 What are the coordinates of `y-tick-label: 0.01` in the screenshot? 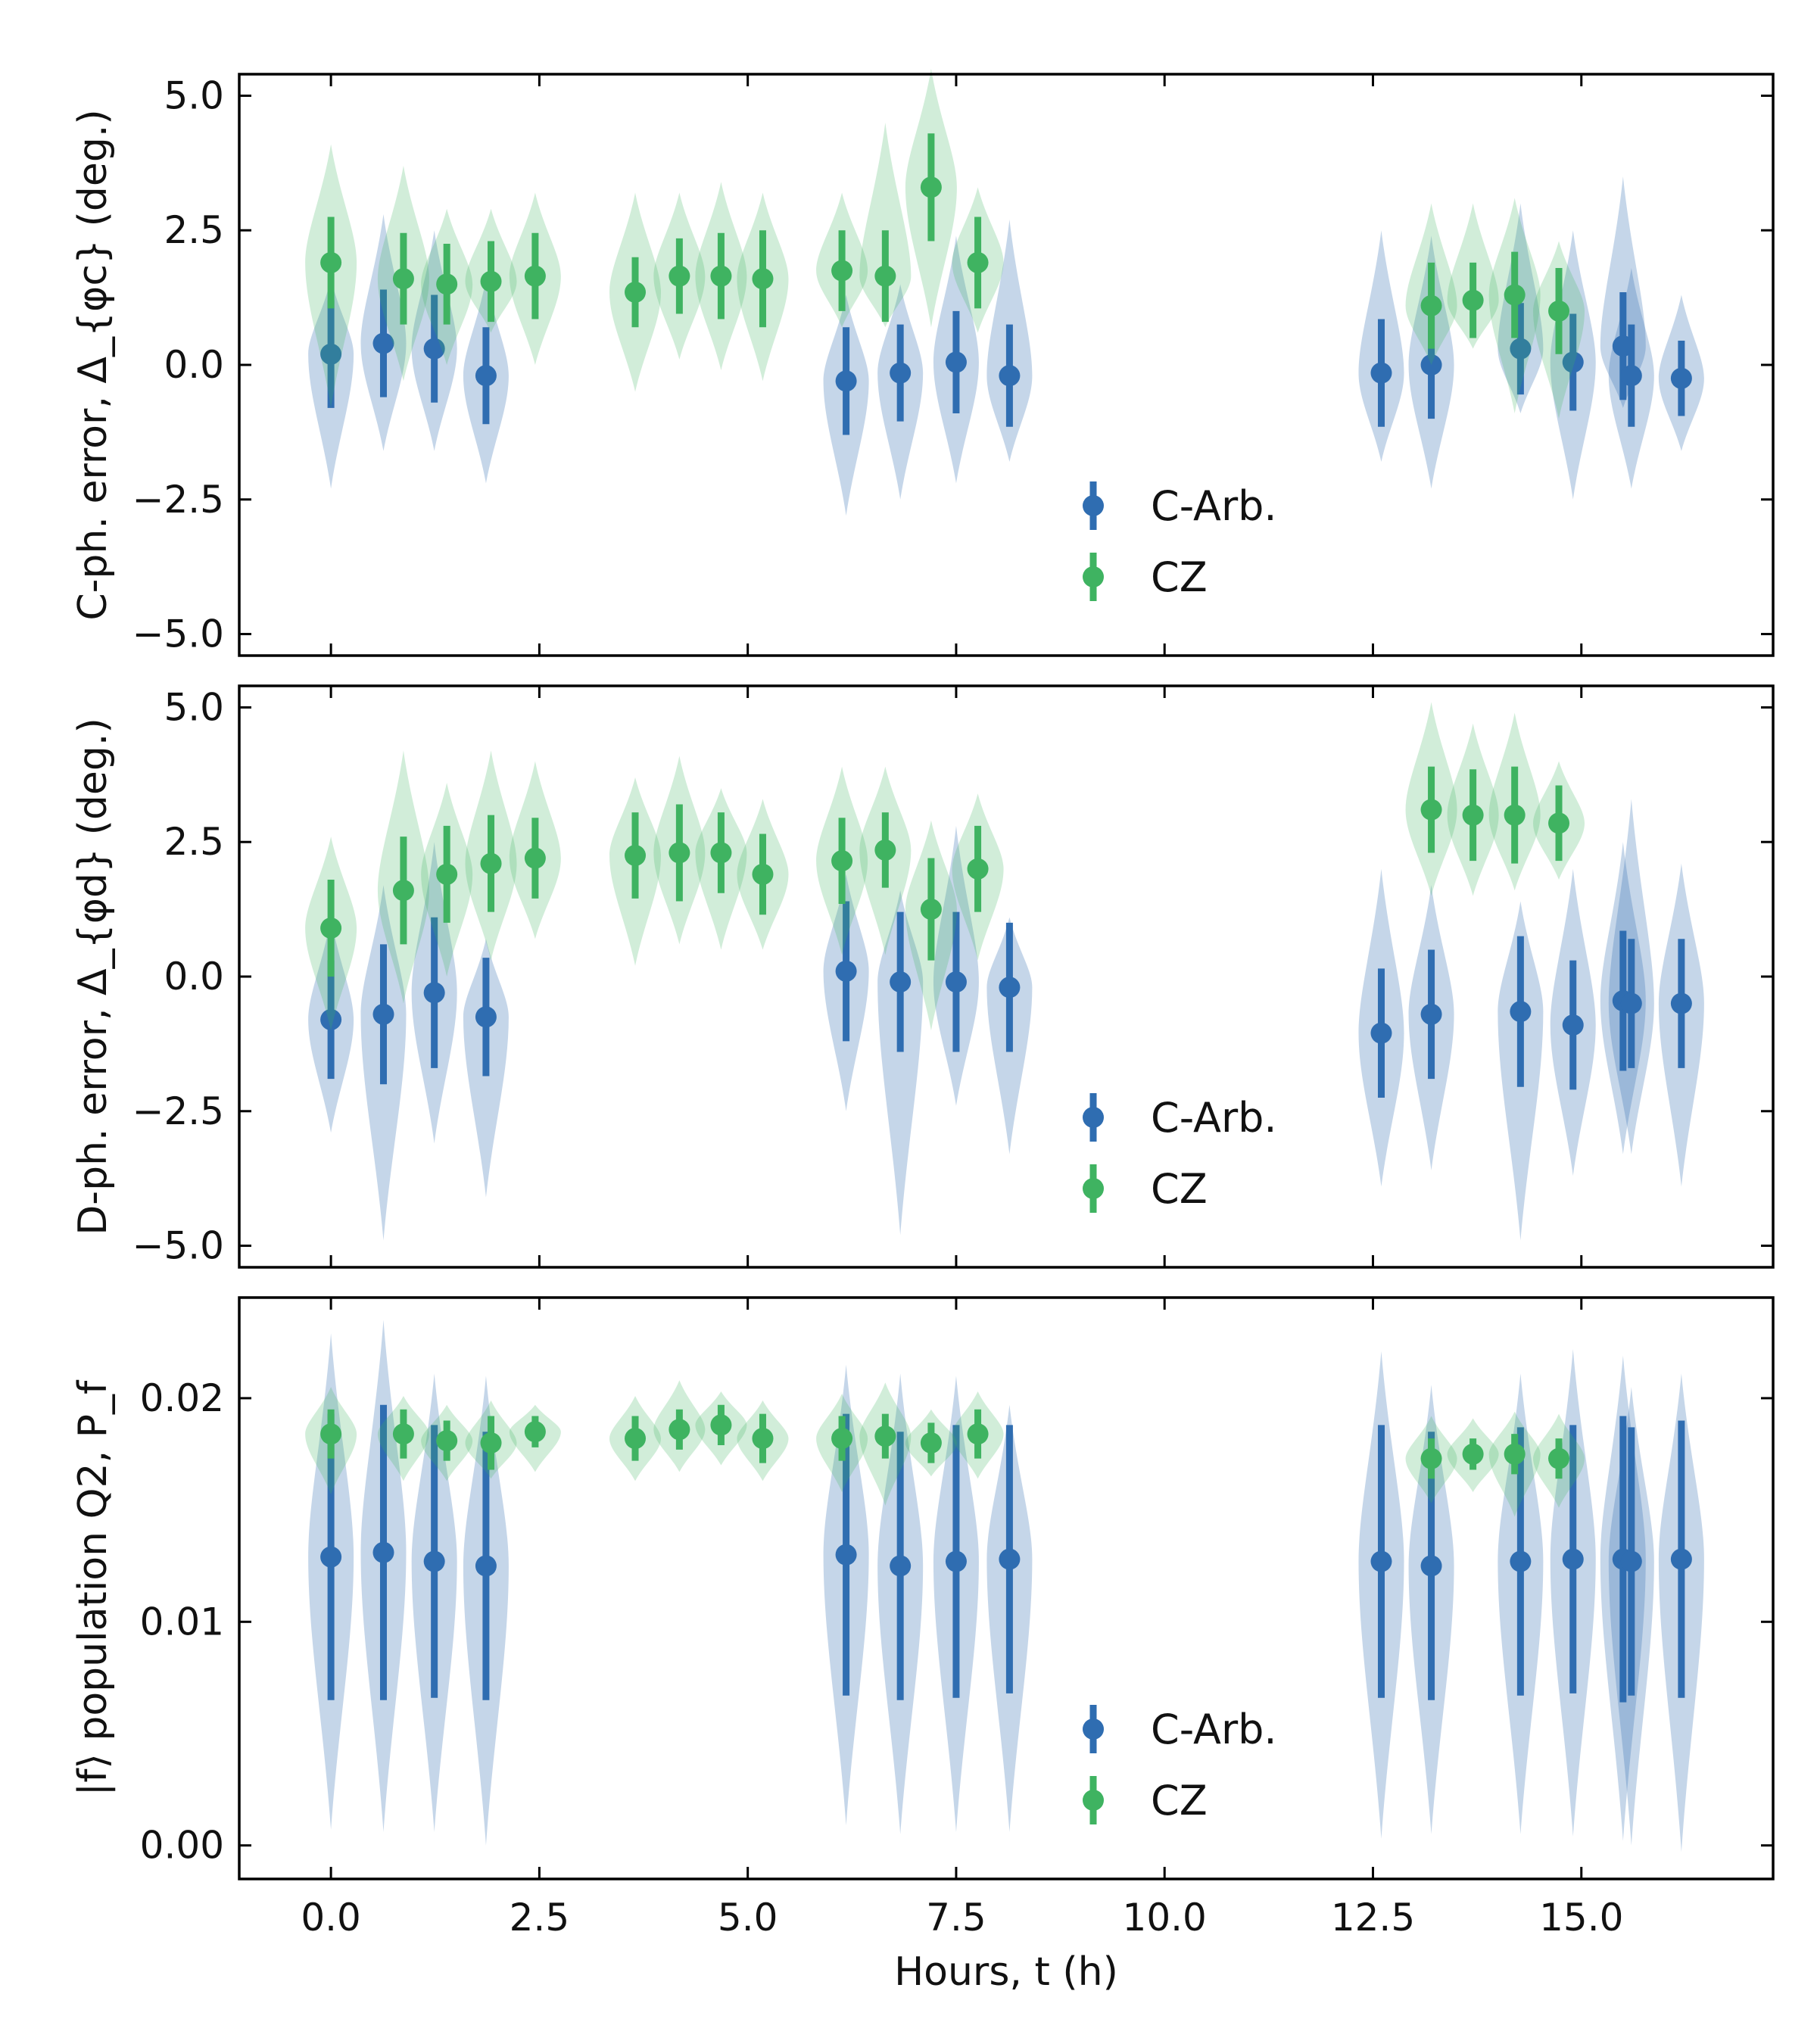 It's located at (182, 1622).